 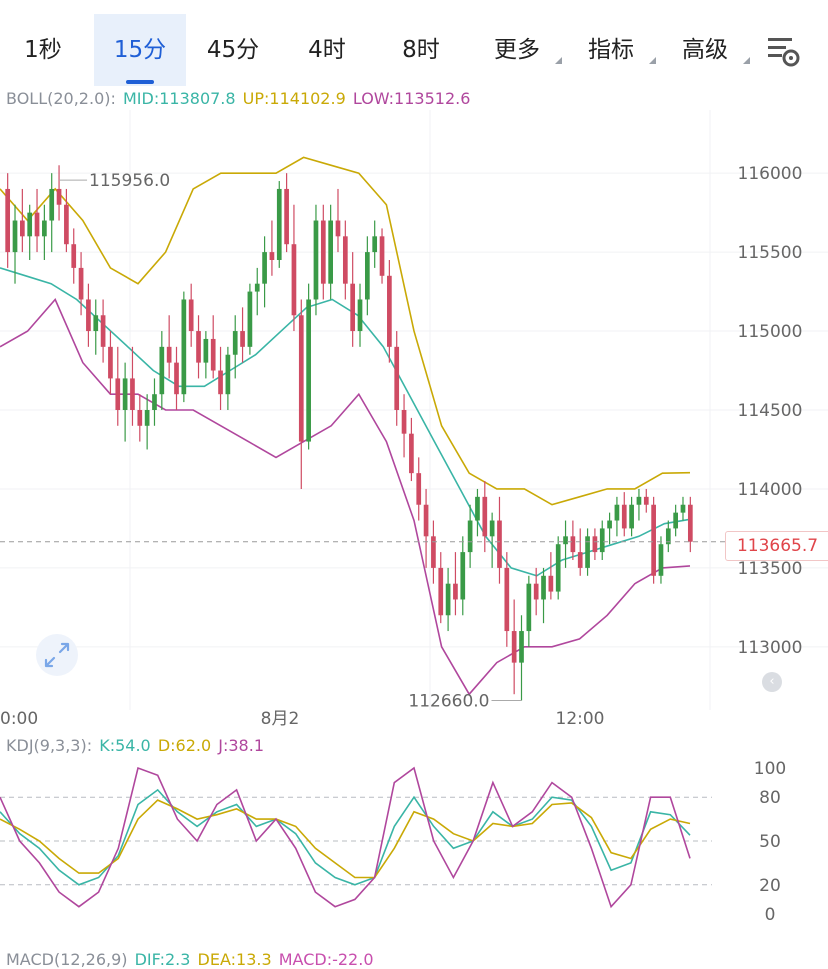 I want to click on tab-label: 更多, so click(x=517, y=50).